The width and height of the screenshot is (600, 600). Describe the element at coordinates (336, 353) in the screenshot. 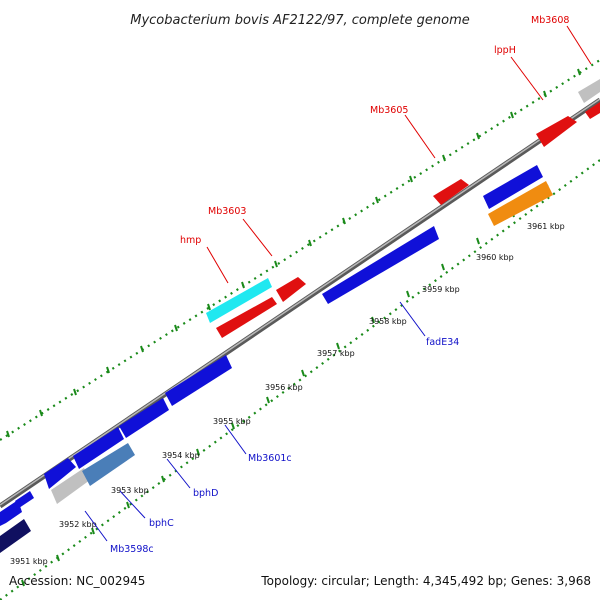

I see `tick-label: 3957 kbp` at that location.